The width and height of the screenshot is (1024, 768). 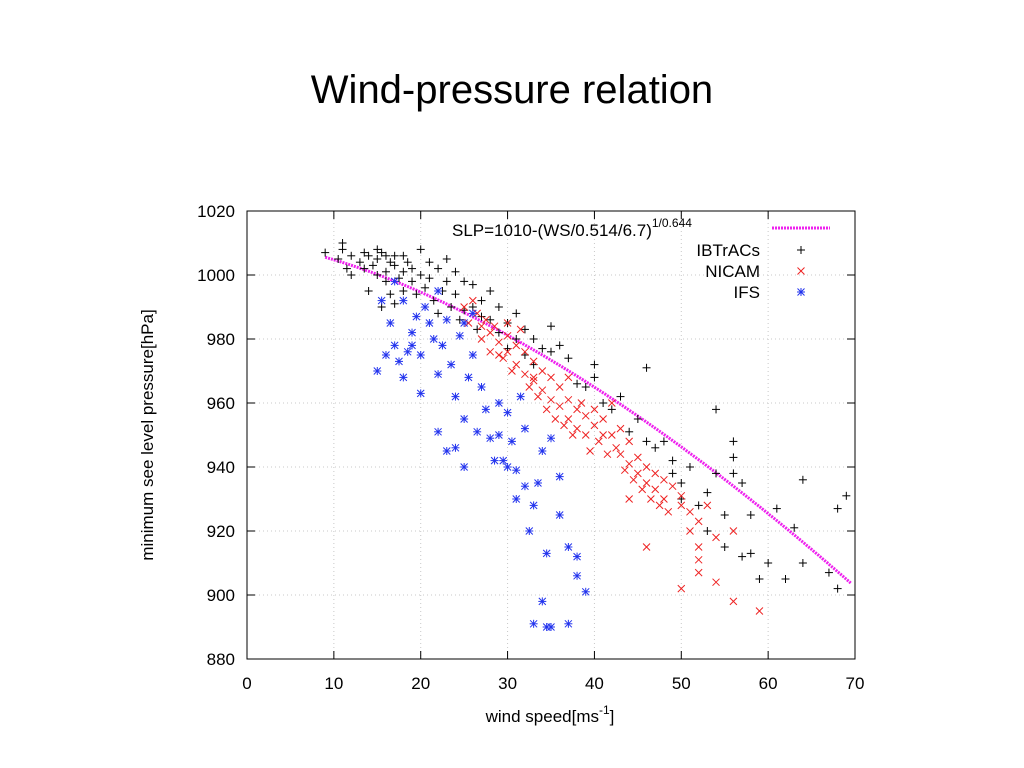 I want to click on legend-ibtracs-label: IBTrACs, so click(x=728, y=250).